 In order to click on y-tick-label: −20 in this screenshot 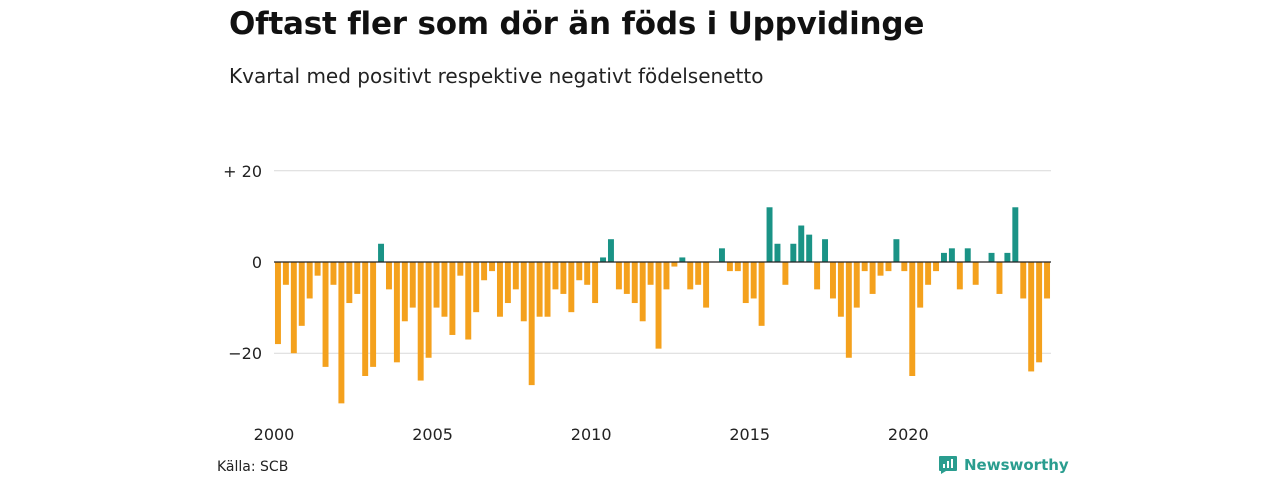, I will do `click(245, 353)`.